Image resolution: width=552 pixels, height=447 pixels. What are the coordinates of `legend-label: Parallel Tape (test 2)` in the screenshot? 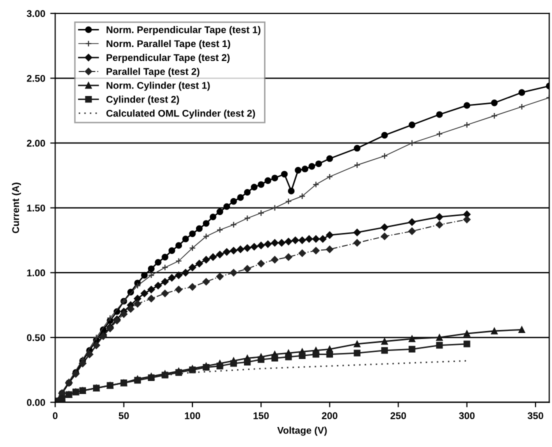 It's located at (153, 72).